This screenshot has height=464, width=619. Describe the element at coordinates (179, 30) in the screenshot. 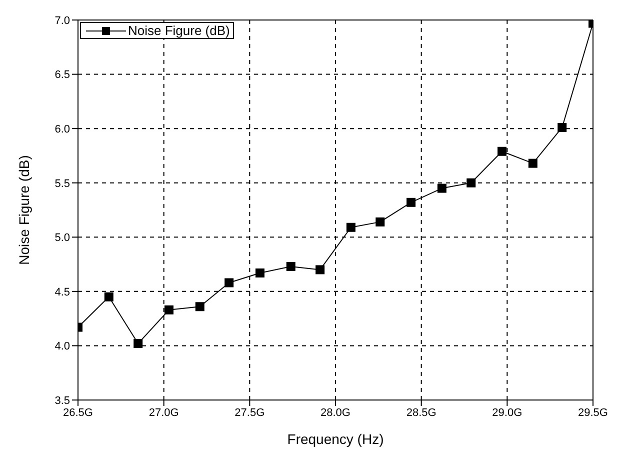

I see `legend-label: Noise Figure (dB)` at that location.